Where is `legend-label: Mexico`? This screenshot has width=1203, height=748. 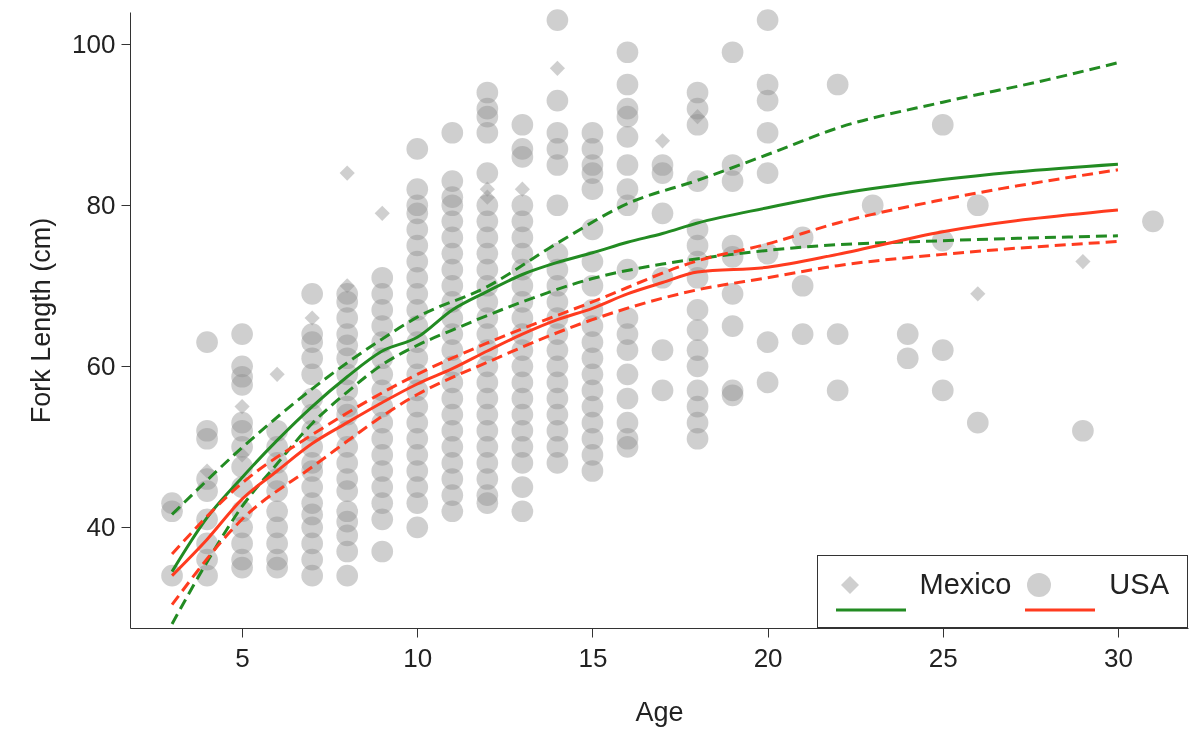 legend-label: Mexico is located at coordinates (965, 584).